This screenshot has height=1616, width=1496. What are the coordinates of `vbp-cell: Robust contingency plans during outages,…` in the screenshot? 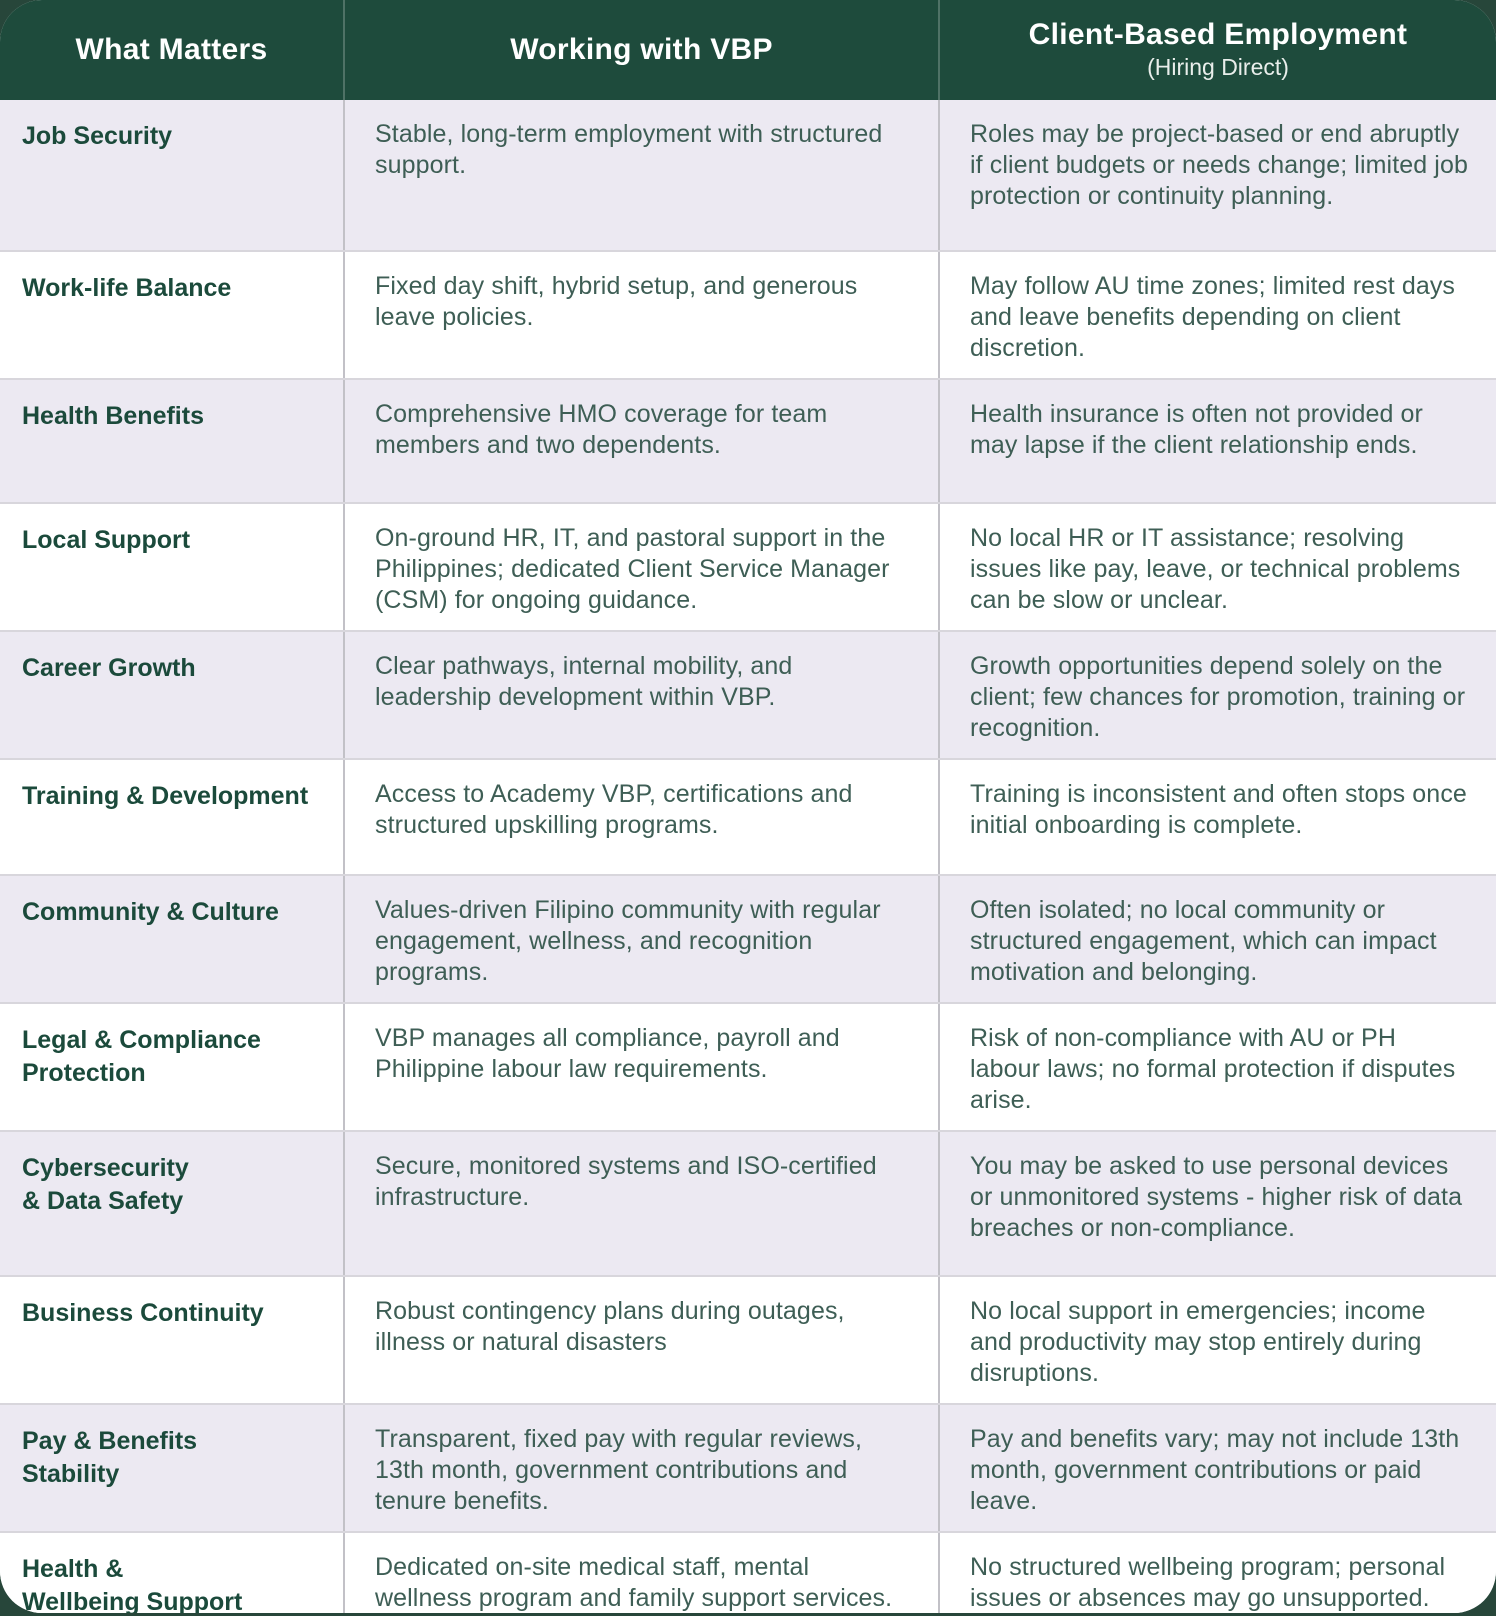 It's located at (642, 1340).